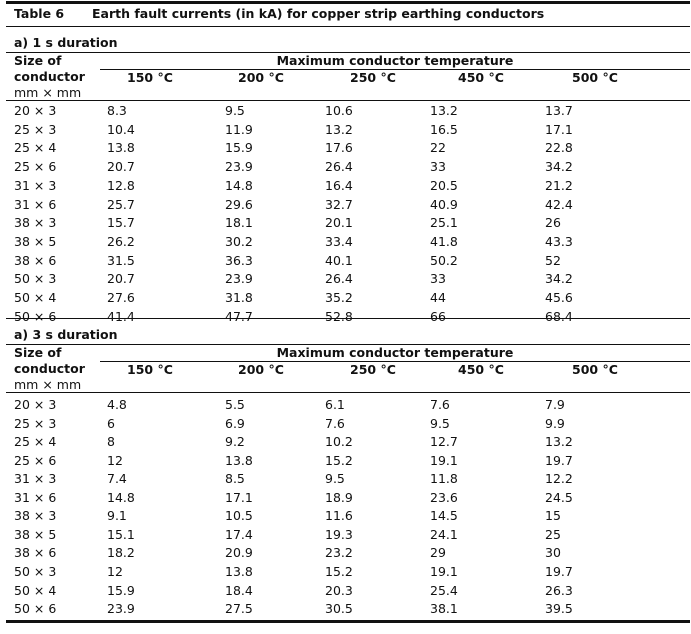  What do you see at coordinates (121, 223) in the screenshot?
I see `value-cell: 15.7` at bounding box center [121, 223].